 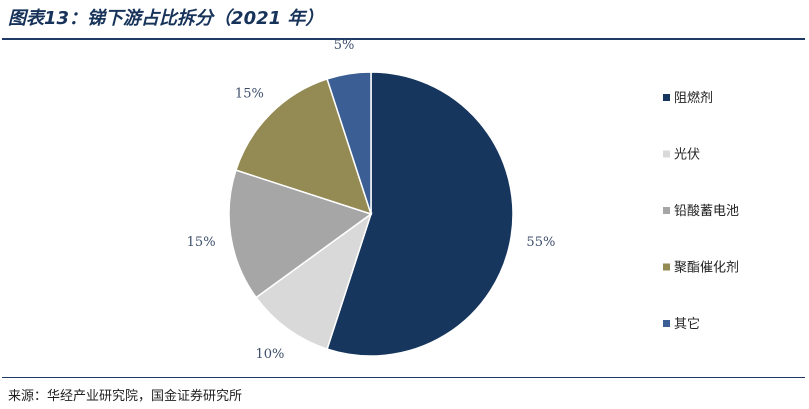 I want to click on legend-label: 光伏, so click(x=687, y=155).